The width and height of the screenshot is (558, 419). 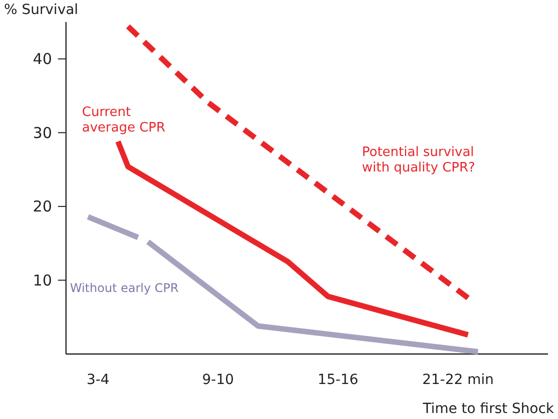 What do you see at coordinates (124, 288) in the screenshot?
I see `series-label: Without early CPR` at bounding box center [124, 288].